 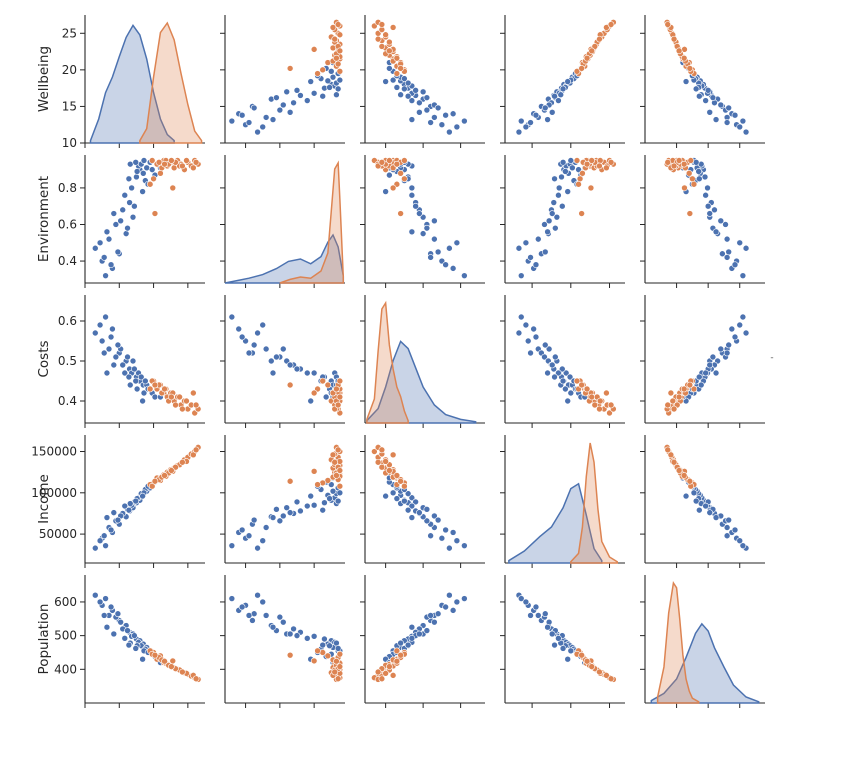 What do you see at coordinates (282, 361) in the screenshot?
I see `panel-costs-vs-environment` at bounding box center [282, 361].